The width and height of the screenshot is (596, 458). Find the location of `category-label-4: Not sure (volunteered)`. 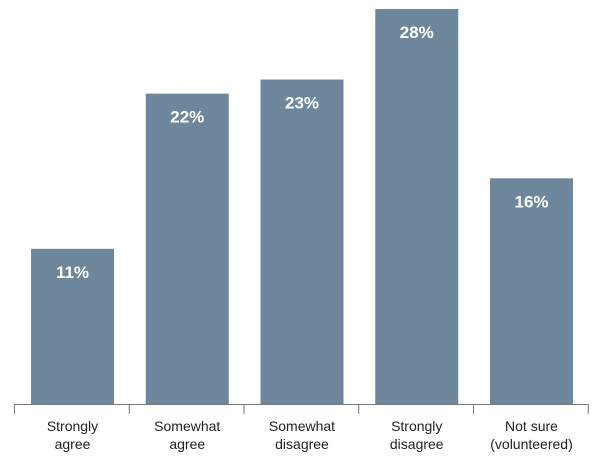

category-label-4: Not sure (volunteered) is located at coordinates (531, 435).